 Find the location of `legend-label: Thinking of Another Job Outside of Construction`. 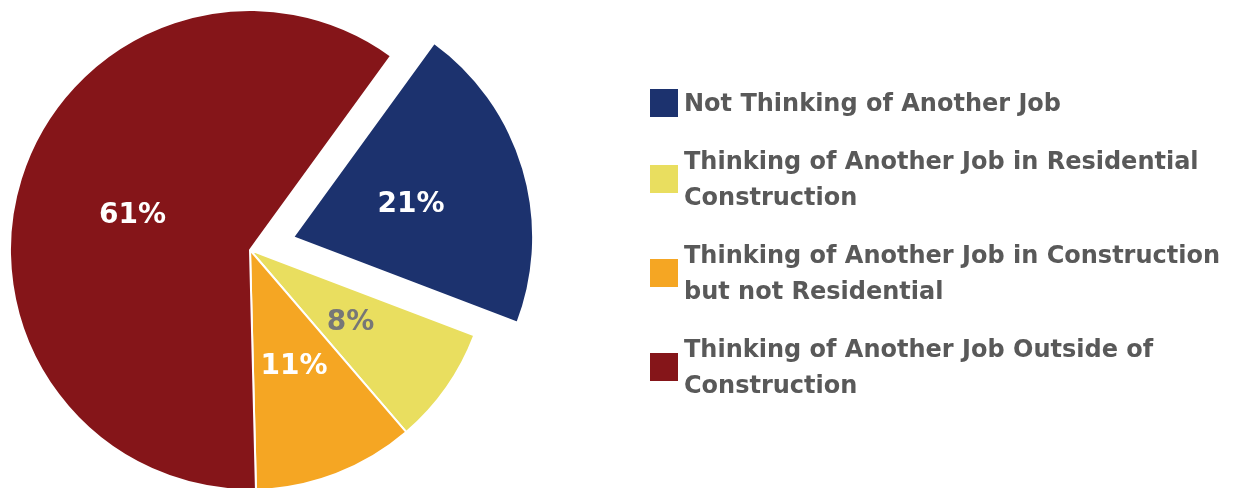

legend-label: Thinking of Another Job Outside of Construction is located at coordinates (923, 367).